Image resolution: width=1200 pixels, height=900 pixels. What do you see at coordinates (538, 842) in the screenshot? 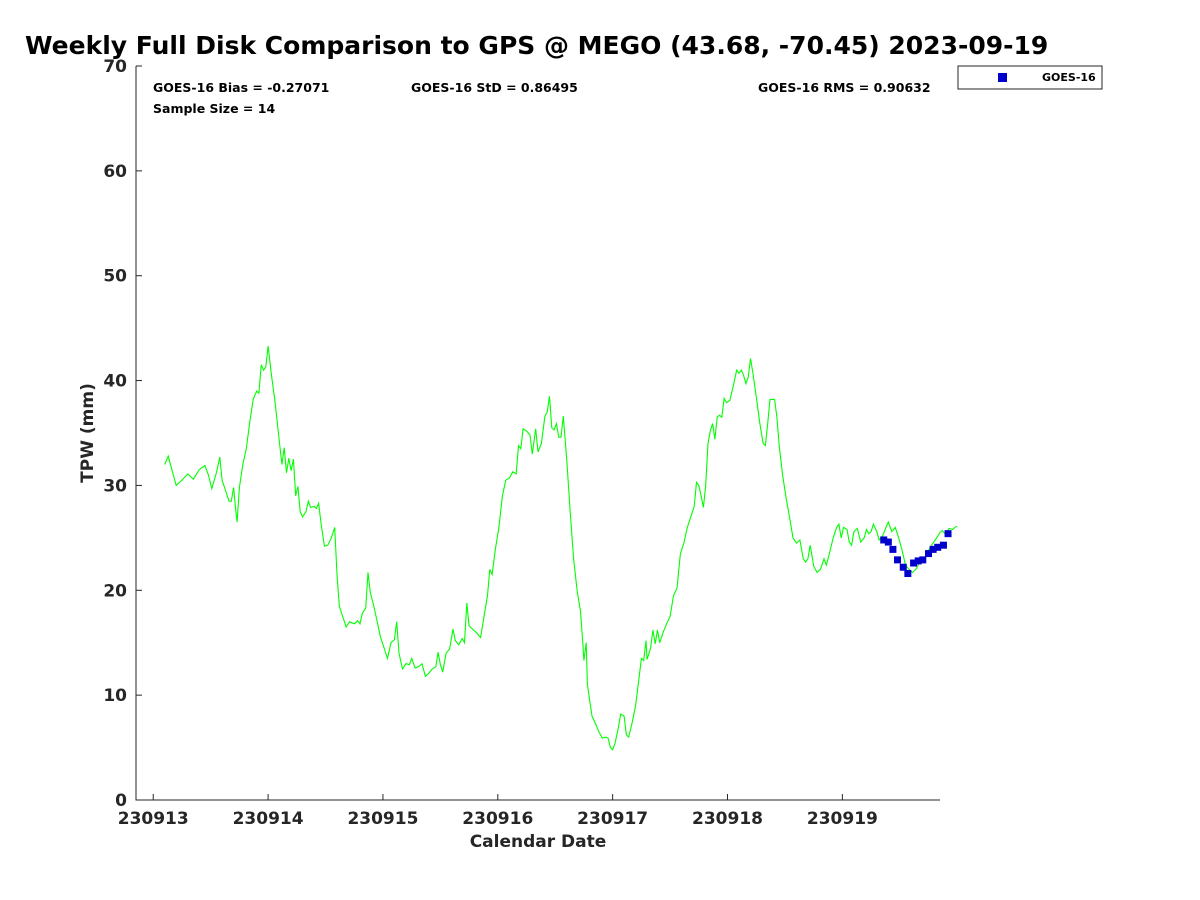
I see `x-axis-label: Calendar Date` at bounding box center [538, 842].